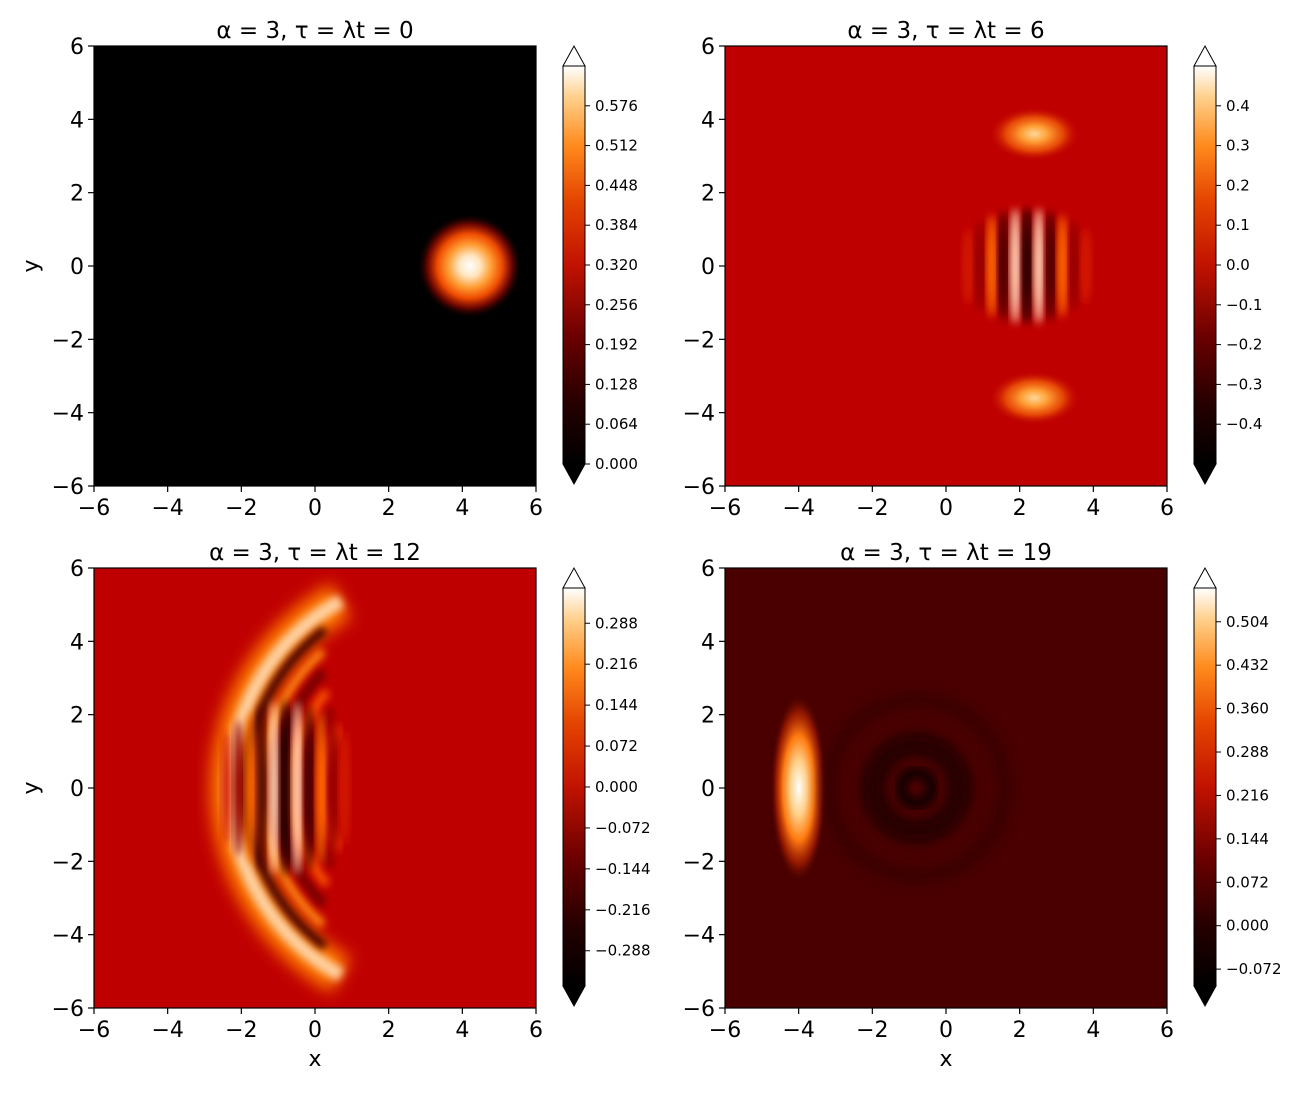  I want to click on dark-ring-pattern, so click(916, 788).